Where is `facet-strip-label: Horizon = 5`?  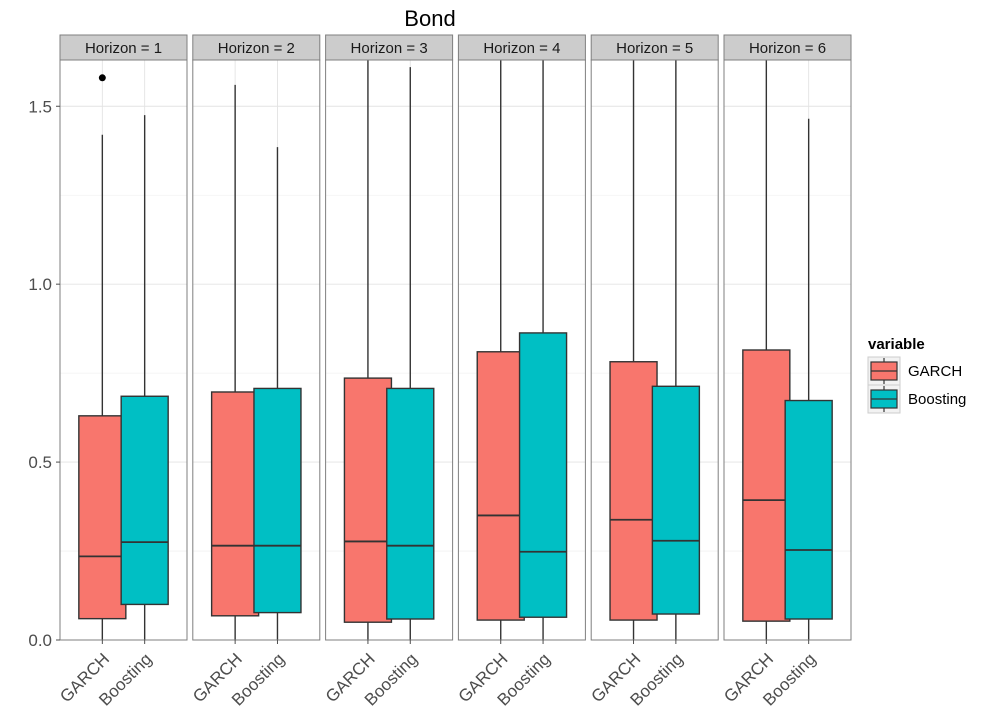
facet-strip-label: Horizon = 5 is located at coordinates (654, 48).